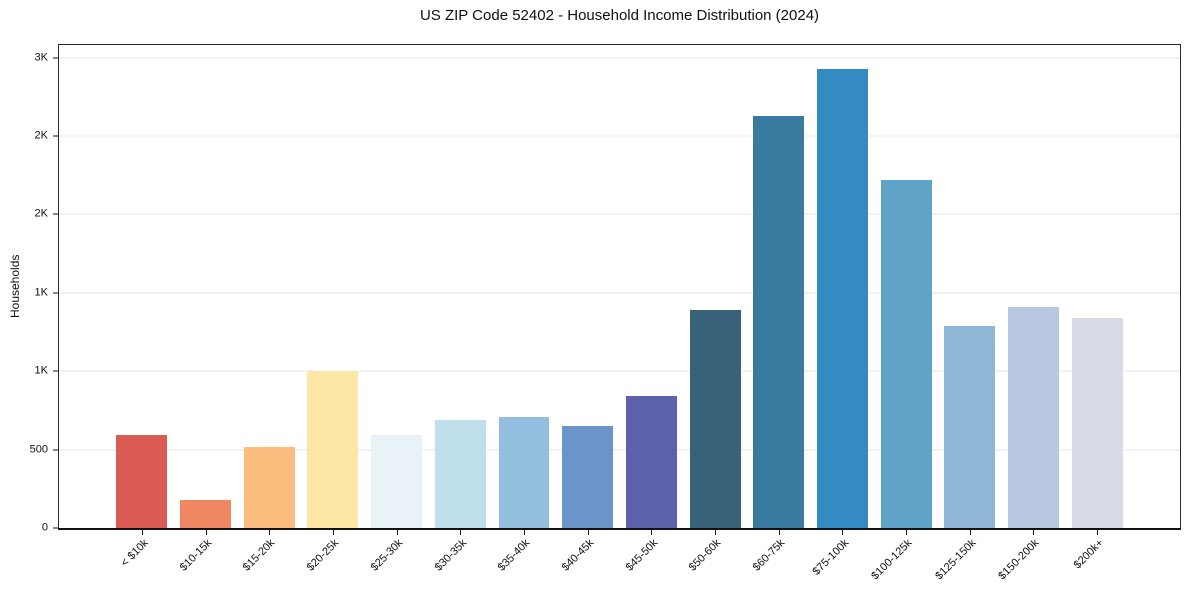 Image resolution: width=1189 pixels, height=590 pixels. What do you see at coordinates (259, 555) in the screenshot?
I see `x-tick-label: $15-20k` at bounding box center [259, 555].